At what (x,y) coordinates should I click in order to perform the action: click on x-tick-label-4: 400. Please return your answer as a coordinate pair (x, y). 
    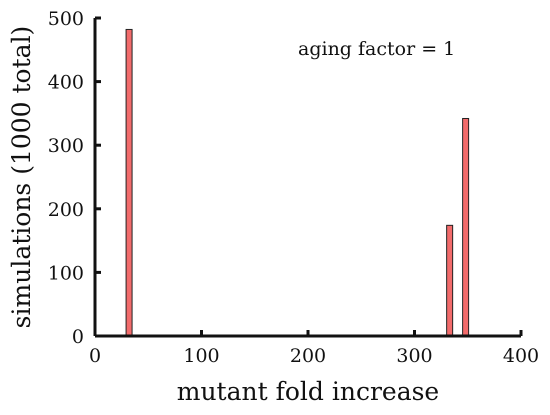
    Looking at the image, I should click on (521, 356).